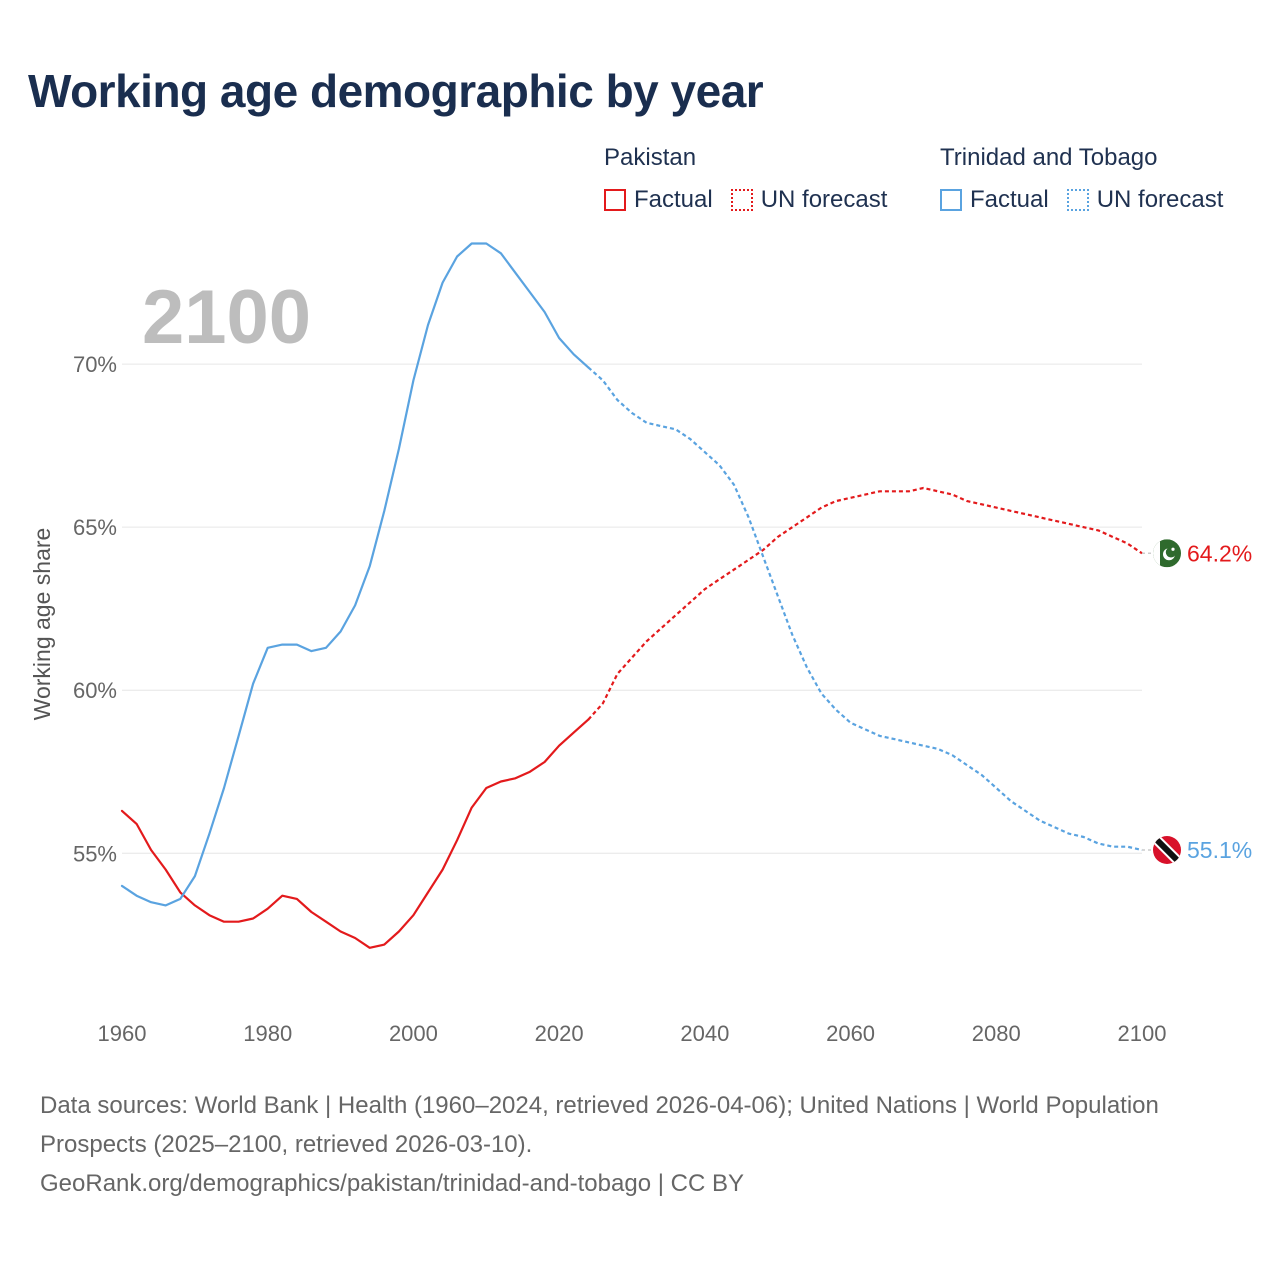 Image resolution: width=1280 pixels, height=1280 pixels. What do you see at coordinates (865, 603) in the screenshot?
I see `series-line-forecast` at bounding box center [865, 603].